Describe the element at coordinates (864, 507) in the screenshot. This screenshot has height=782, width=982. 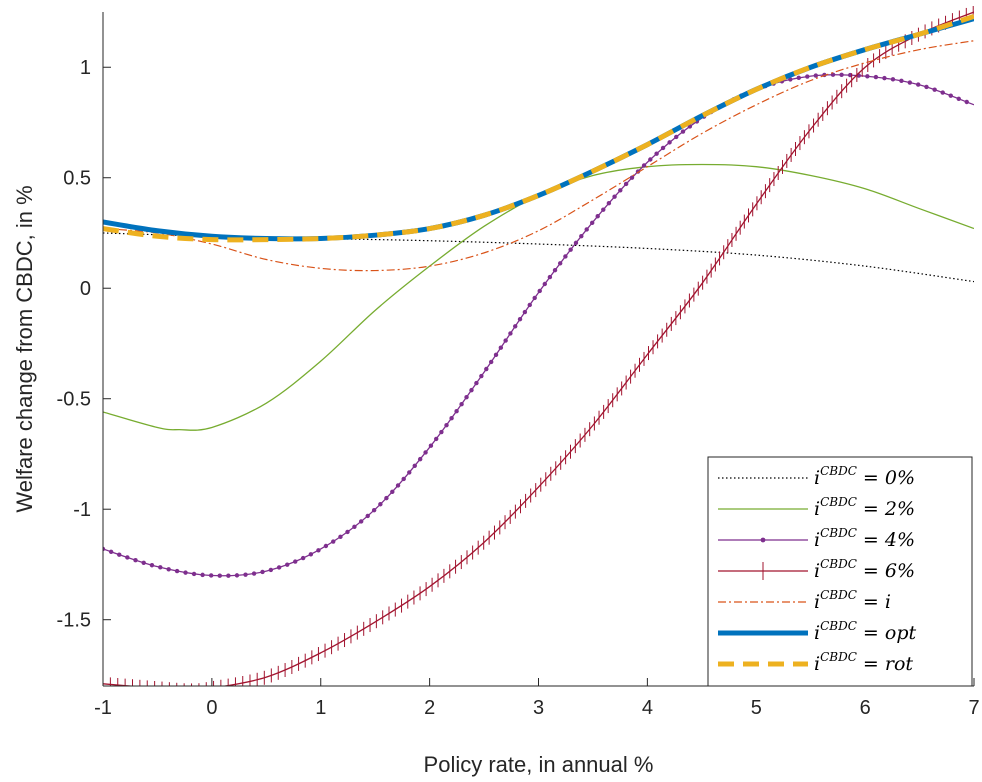
I see `legend-label: iCBDC = 2%` at that location.